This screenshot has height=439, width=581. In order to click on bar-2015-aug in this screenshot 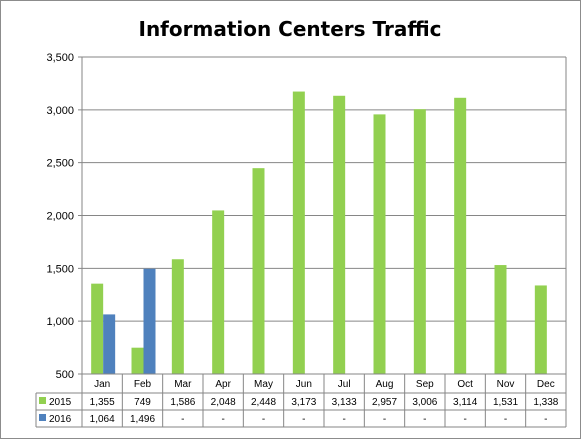, I will do `click(379, 244)`.